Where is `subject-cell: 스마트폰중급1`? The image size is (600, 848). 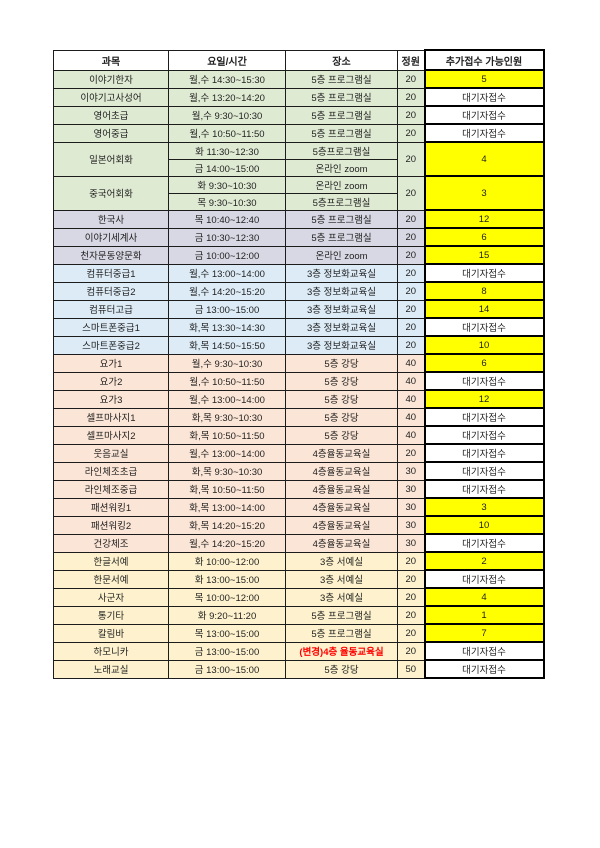 subject-cell: 스마트폰중급1 is located at coordinates (111, 327).